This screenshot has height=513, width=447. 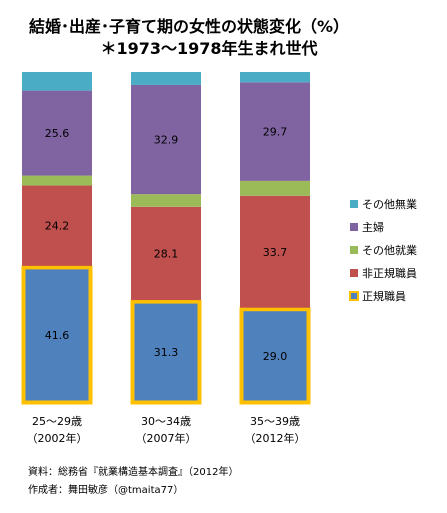 I want to click on x-tick-label-2: 35～39歳, so click(x=275, y=421).